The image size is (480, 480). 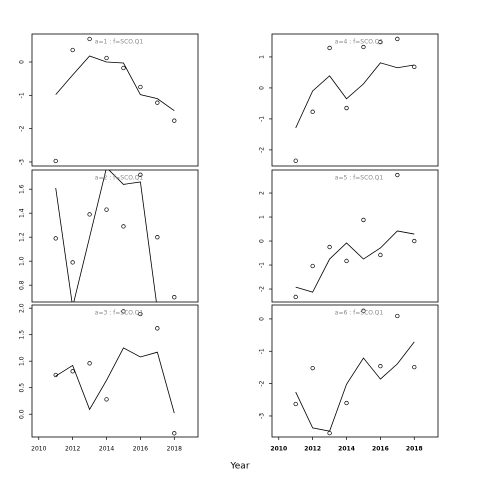 What do you see at coordinates (22, 414) in the screenshot?
I see `y-tick-label: 0.0` at bounding box center [22, 414].